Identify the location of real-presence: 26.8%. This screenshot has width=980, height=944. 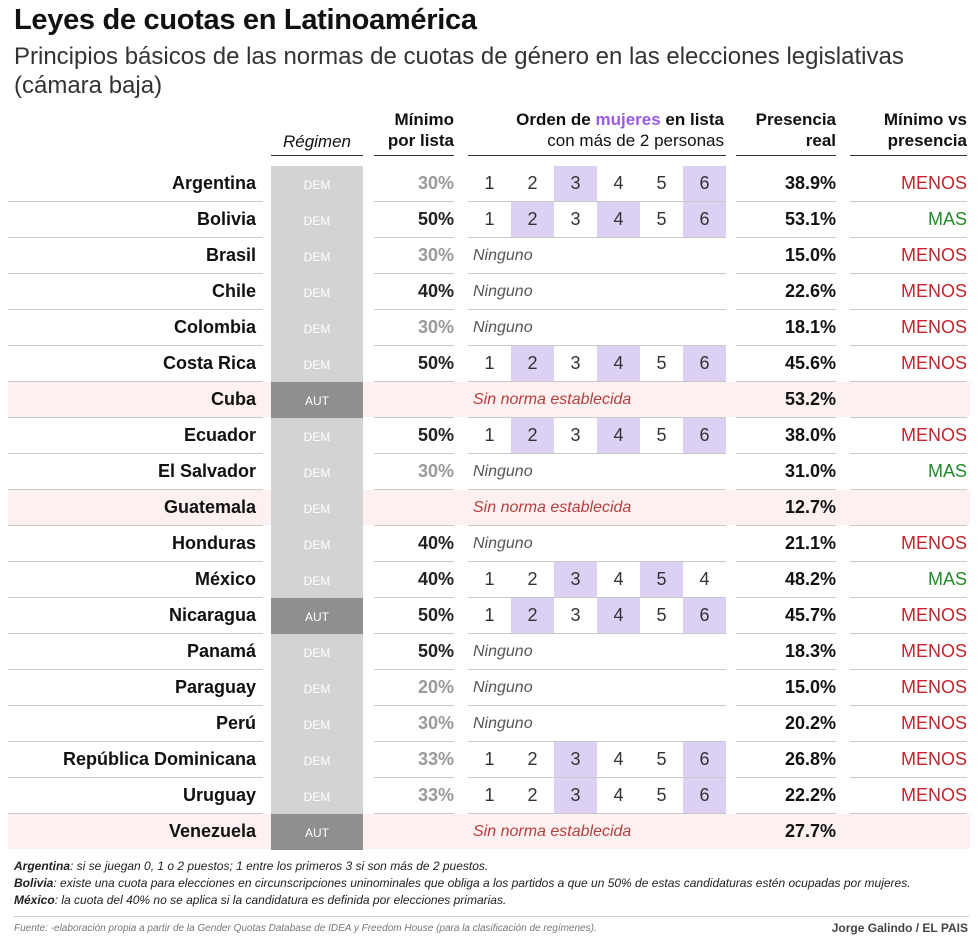
(810, 759).